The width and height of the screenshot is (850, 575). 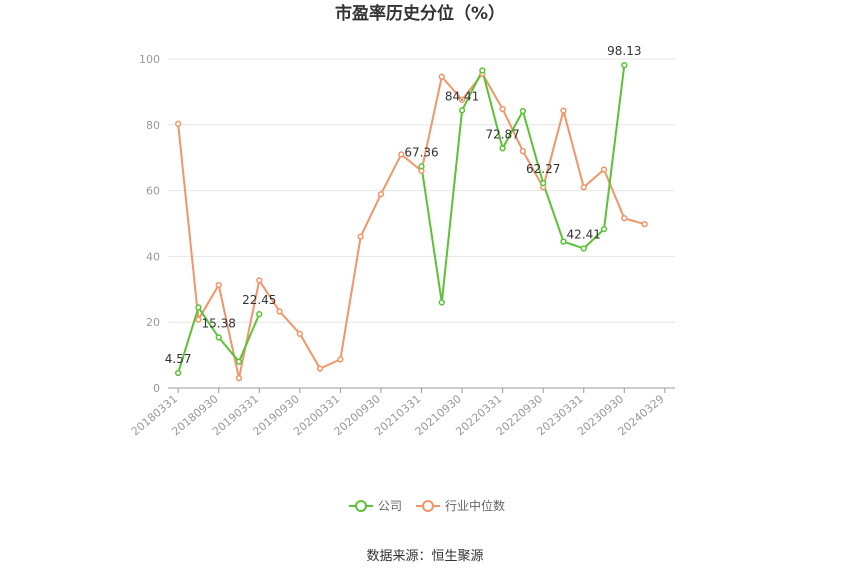 I want to click on data-label: 22.45, so click(x=259, y=300).